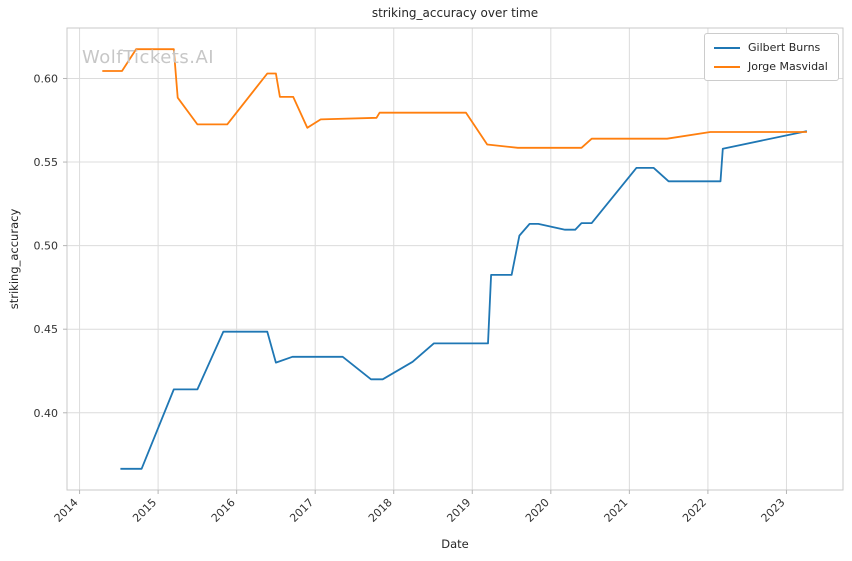 Image resolution: width=852 pixels, height=561 pixels. I want to click on x-tick-label: 2014, so click(66, 510).